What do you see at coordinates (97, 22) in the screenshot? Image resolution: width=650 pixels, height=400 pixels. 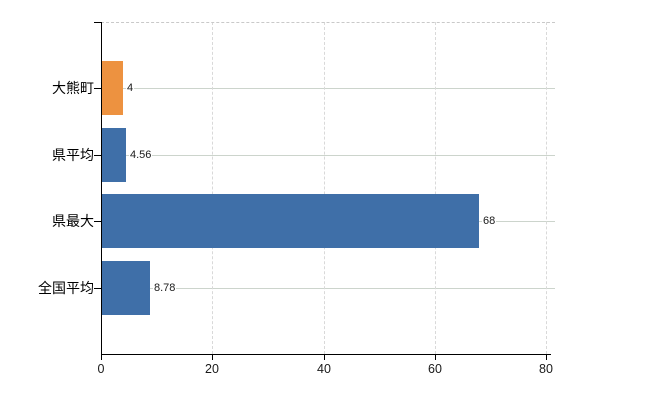 I see `y-axis-top-tick` at bounding box center [97, 22].